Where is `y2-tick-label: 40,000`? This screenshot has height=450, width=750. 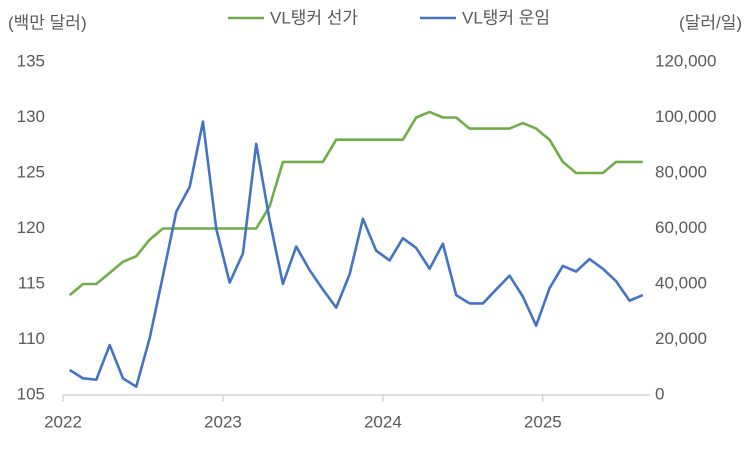 y2-tick-label: 40,000 is located at coordinates (681, 282).